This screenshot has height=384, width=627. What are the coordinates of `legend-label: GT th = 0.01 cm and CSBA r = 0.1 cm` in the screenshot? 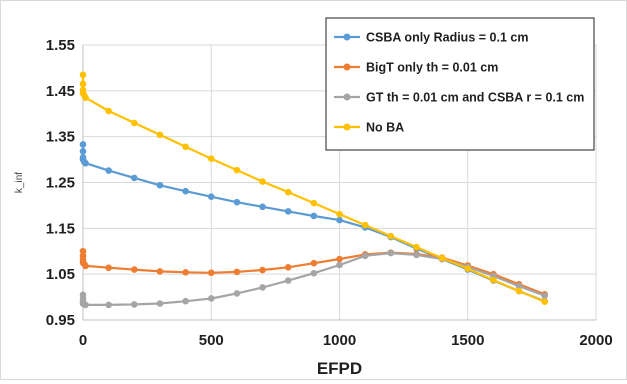 It's located at (475, 98).